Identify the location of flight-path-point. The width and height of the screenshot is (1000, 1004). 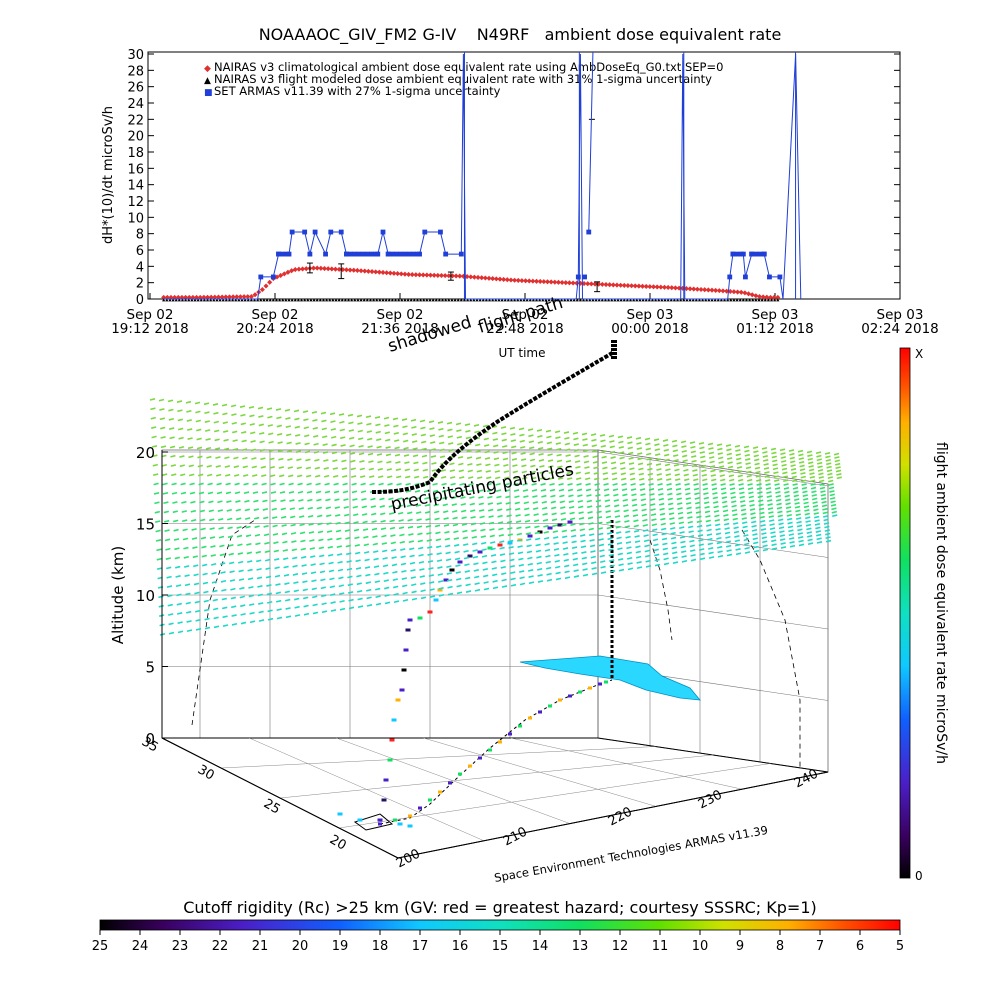
(446, 580).